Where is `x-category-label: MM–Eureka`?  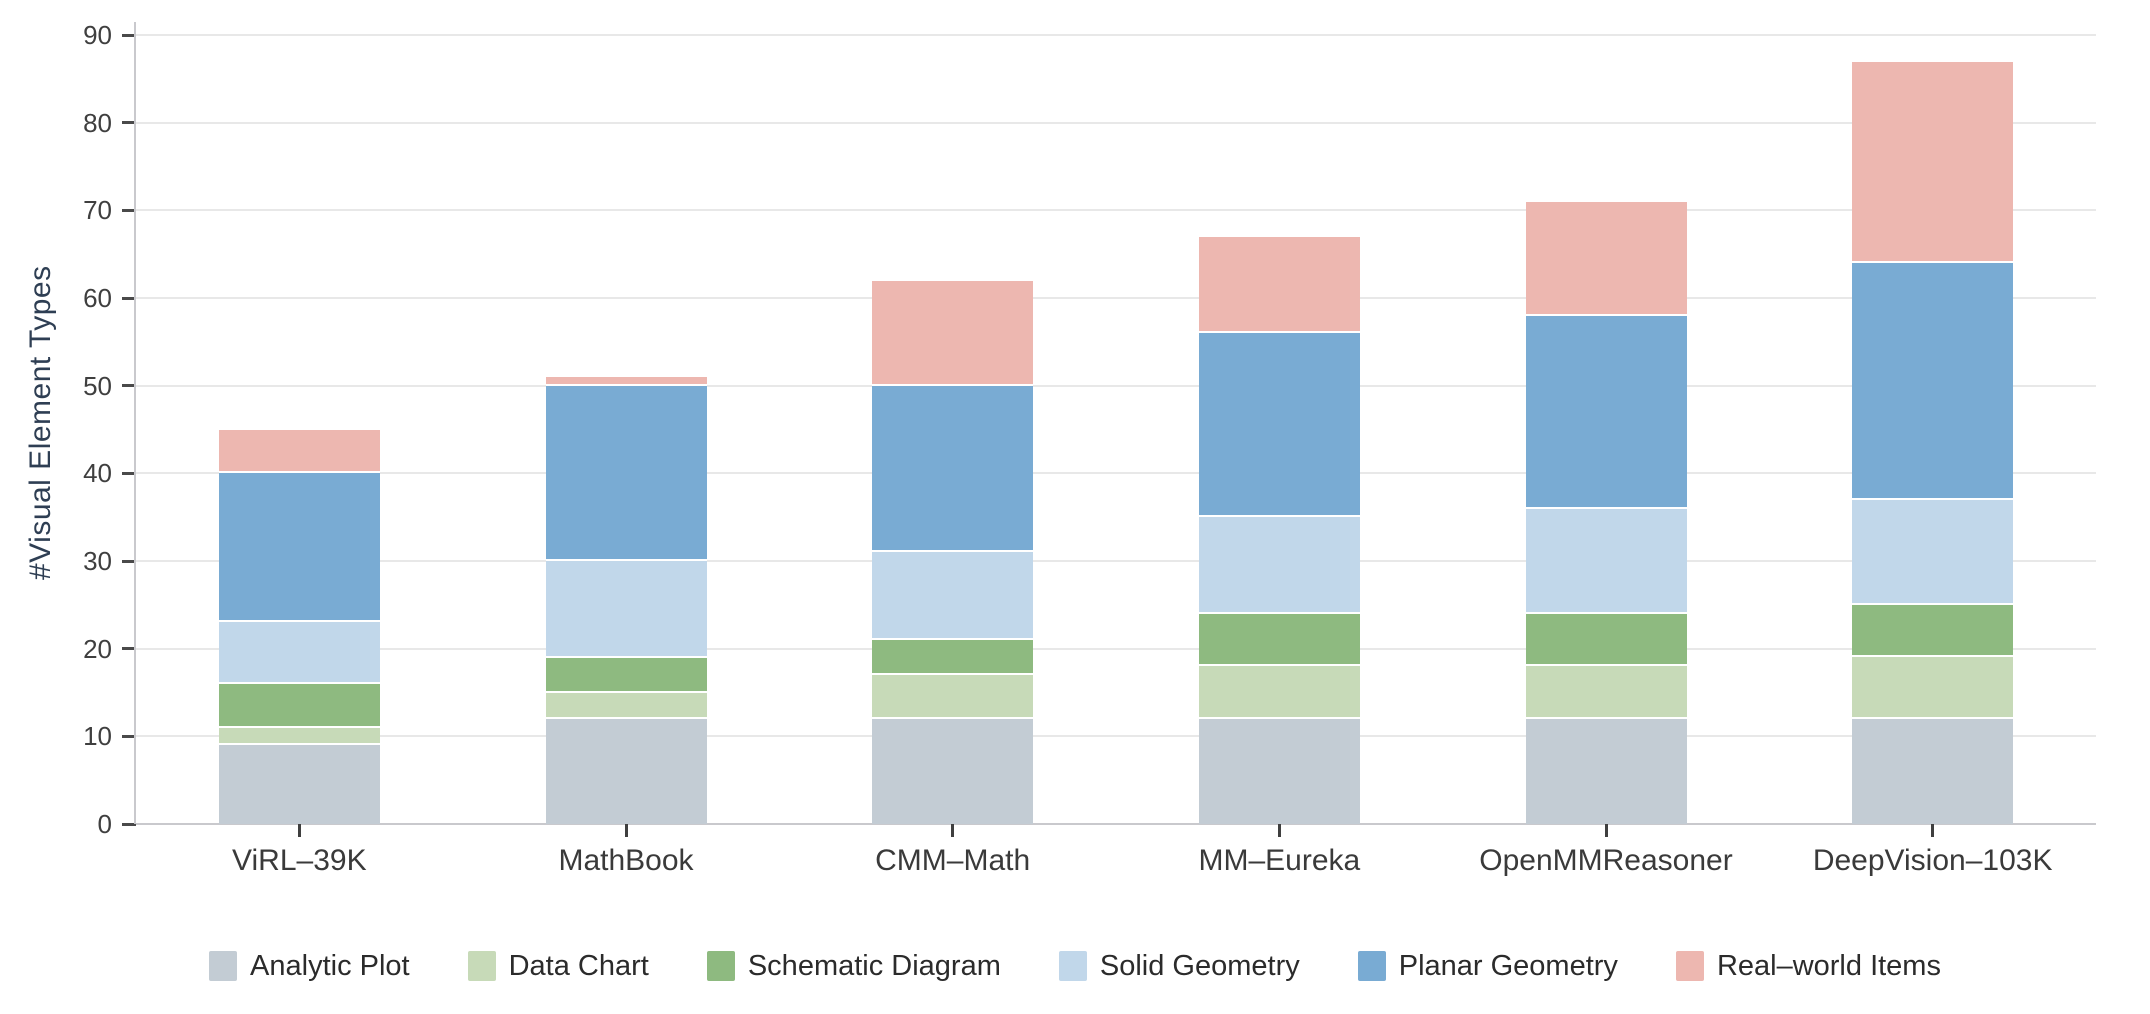
x-category-label: MM–Eureka is located at coordinates (1279, 860).